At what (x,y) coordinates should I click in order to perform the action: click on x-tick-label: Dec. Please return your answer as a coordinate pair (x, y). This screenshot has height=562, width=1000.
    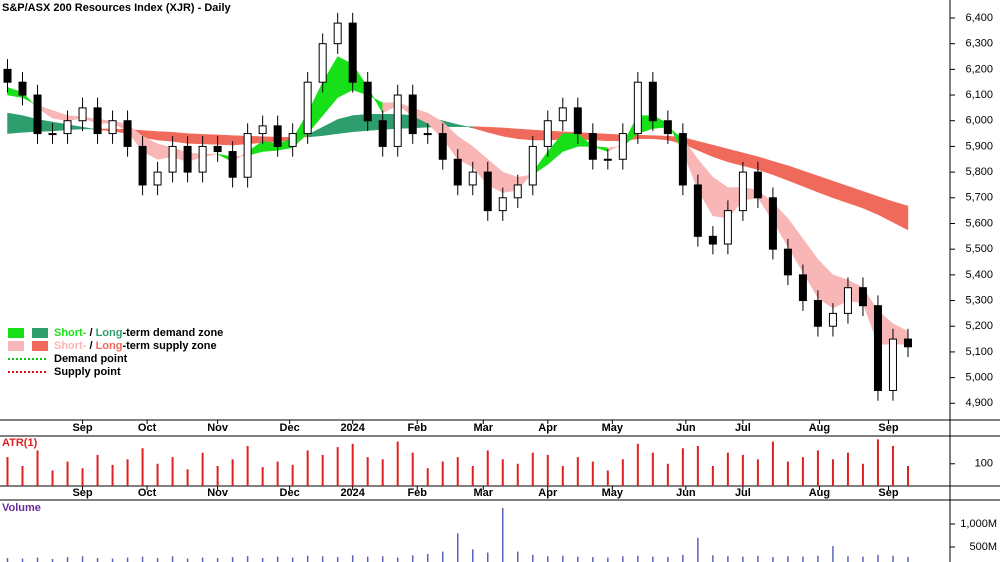
    Looking at the image, I should click on (290, 493).